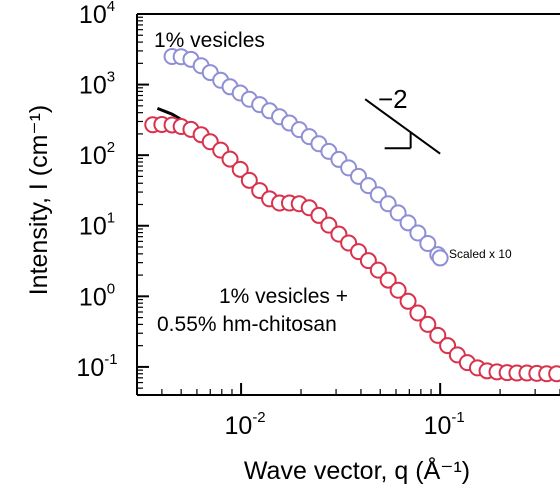 The width and height of the screenshot is (560, 489). What do you see at coordinates (97, 84) in the screenshot?
I see `y-tick-label: 10³` at bounding box center [97, 84].